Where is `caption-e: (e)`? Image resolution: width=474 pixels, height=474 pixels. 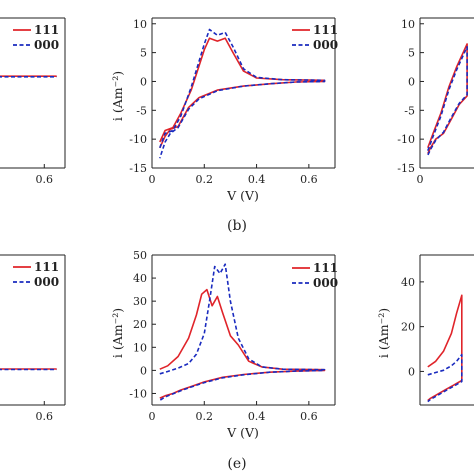 caption-e: (e) is located at coordinates (236, 464).